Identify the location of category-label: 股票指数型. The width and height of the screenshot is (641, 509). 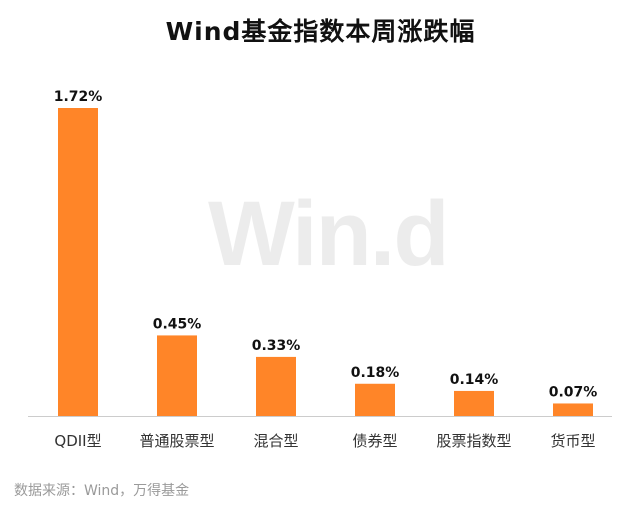
(473, 441).